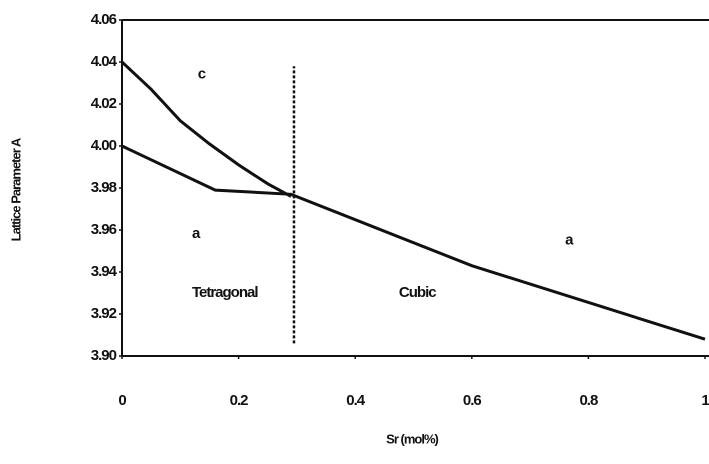  Describe the element at coordinates (206, 129) in the screenshot. I see `series-line` at that location.